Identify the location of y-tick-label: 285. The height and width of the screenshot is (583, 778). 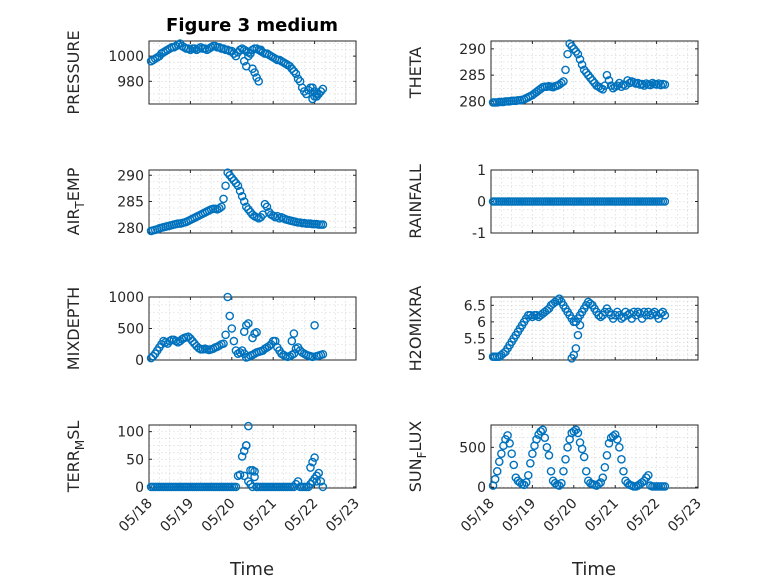
(472, 76).